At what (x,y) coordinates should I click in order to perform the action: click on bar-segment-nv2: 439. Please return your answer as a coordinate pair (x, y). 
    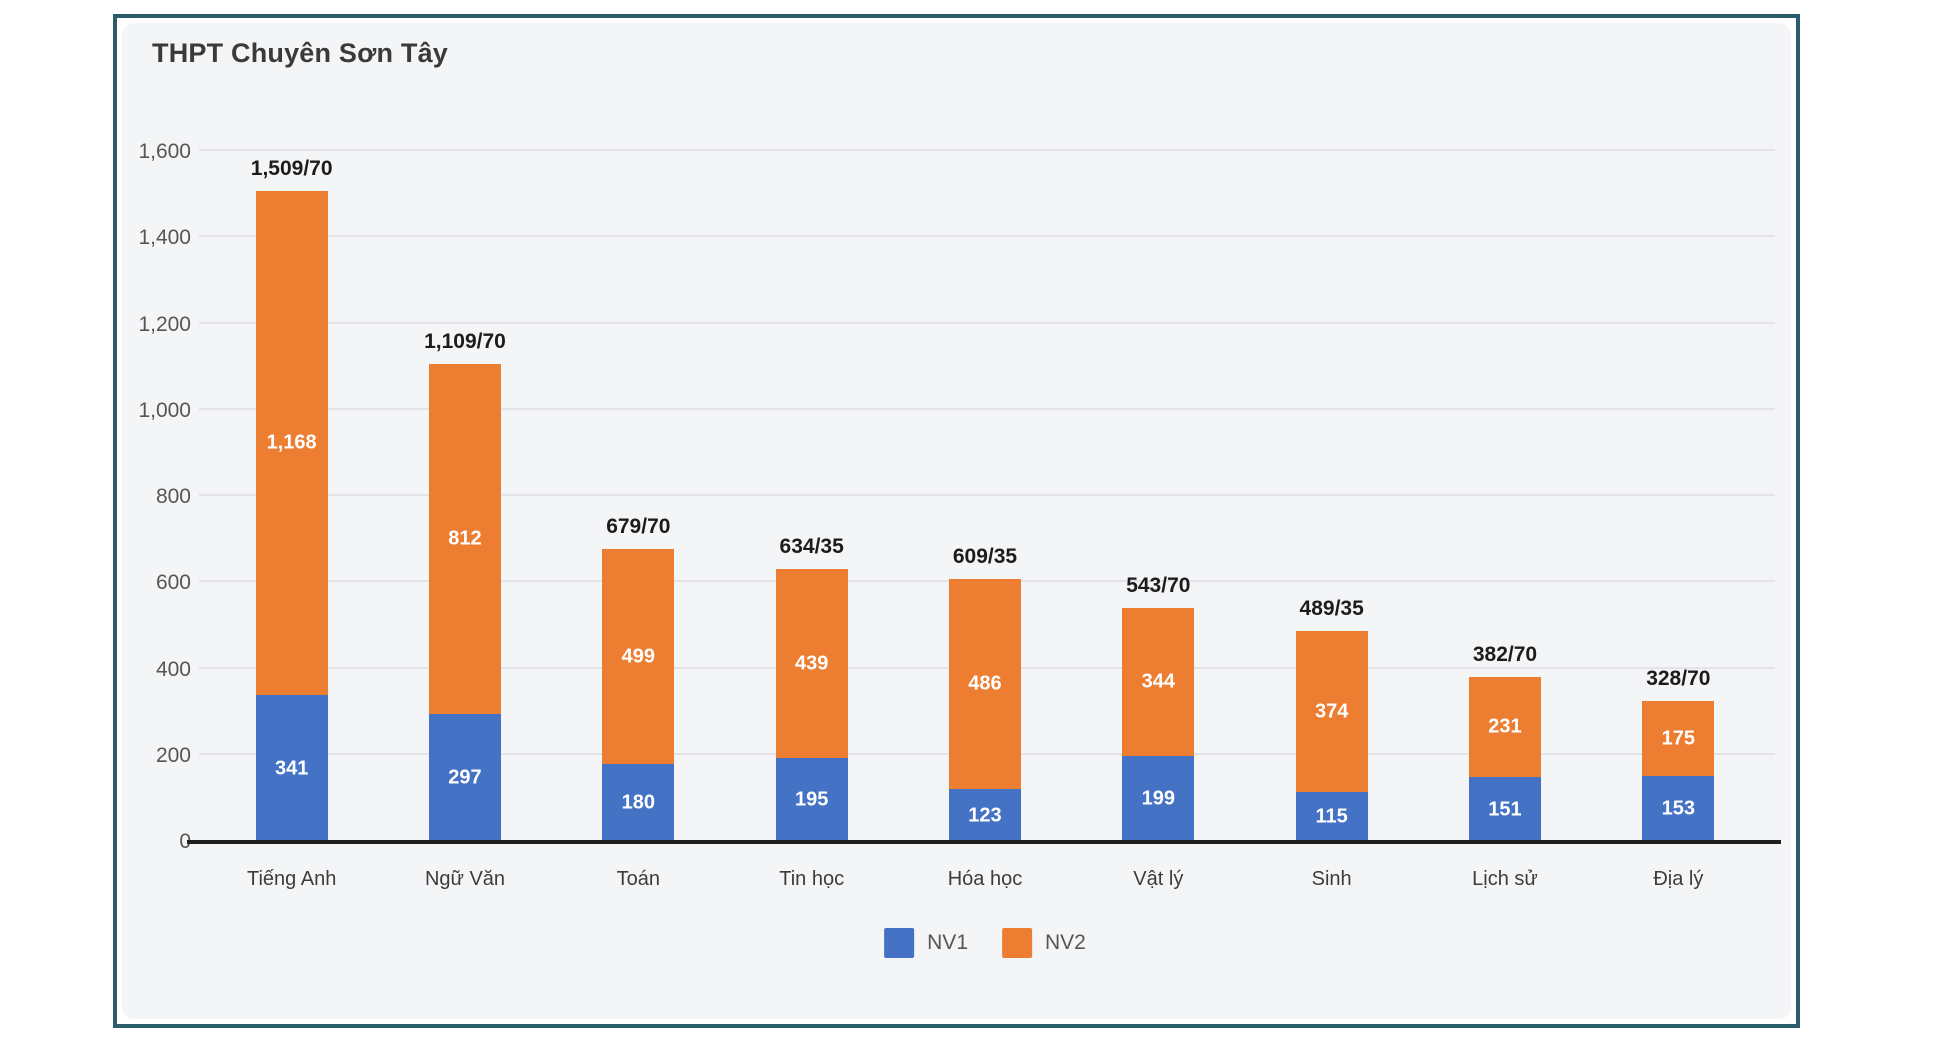
    Looking at the image, I should click on (811, 663).